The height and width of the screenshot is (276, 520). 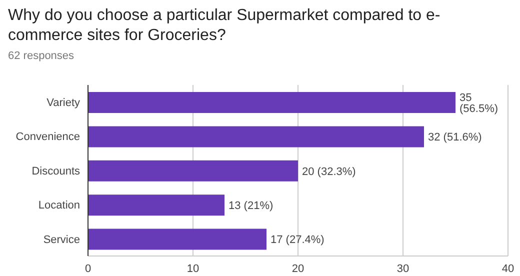 What do you see at coordinates (479, 103) in the screenshot?
I see `data-label: 35 (56.5%)` at bounding box center [479, 103].